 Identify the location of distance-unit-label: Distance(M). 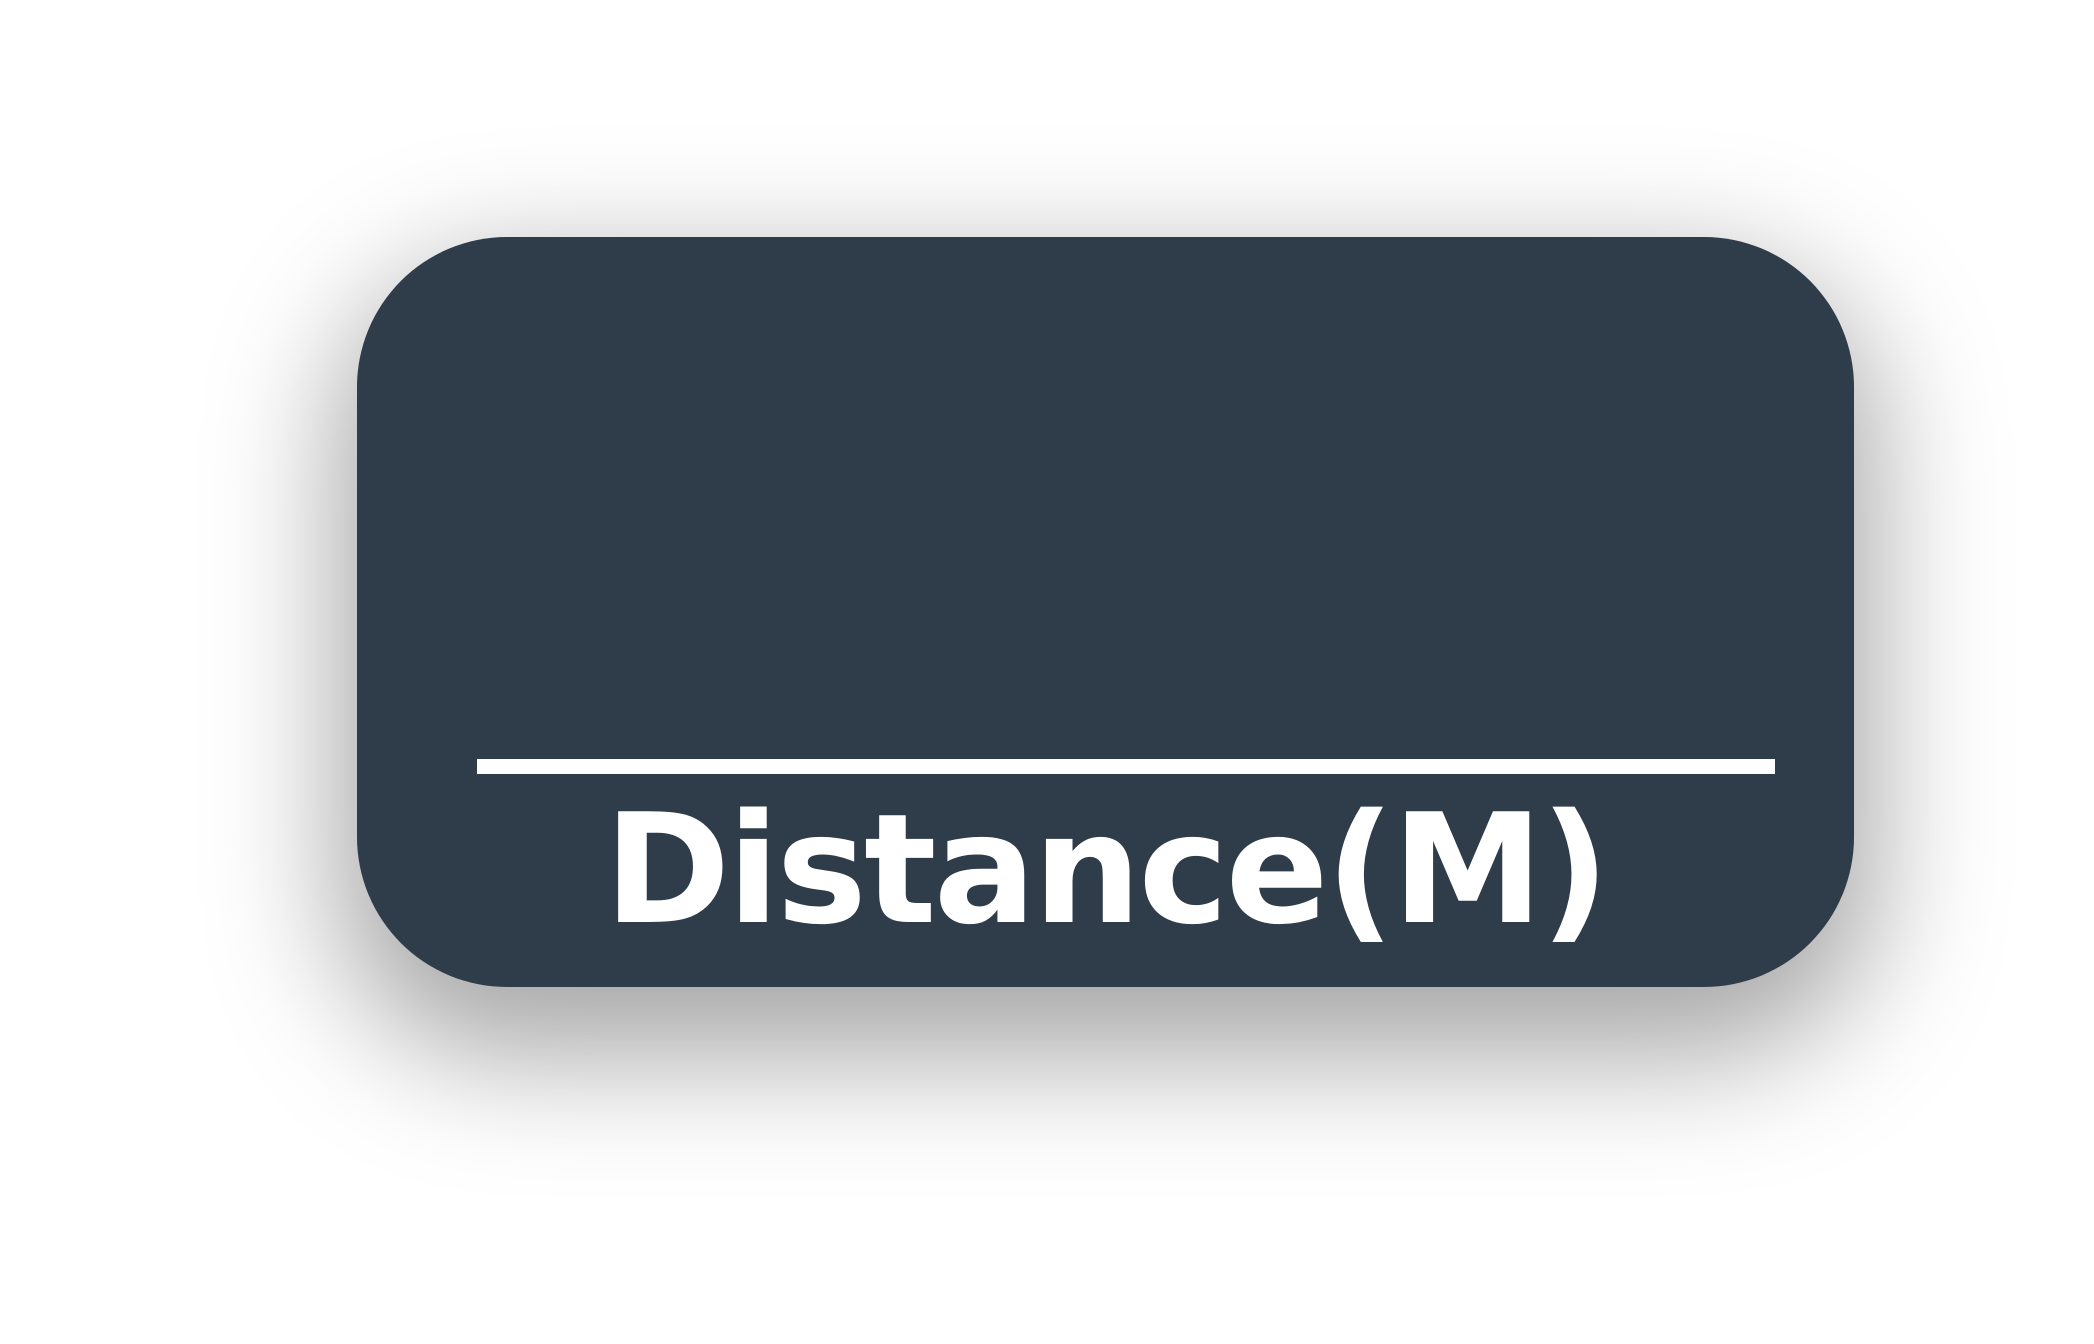
(1107, 869).